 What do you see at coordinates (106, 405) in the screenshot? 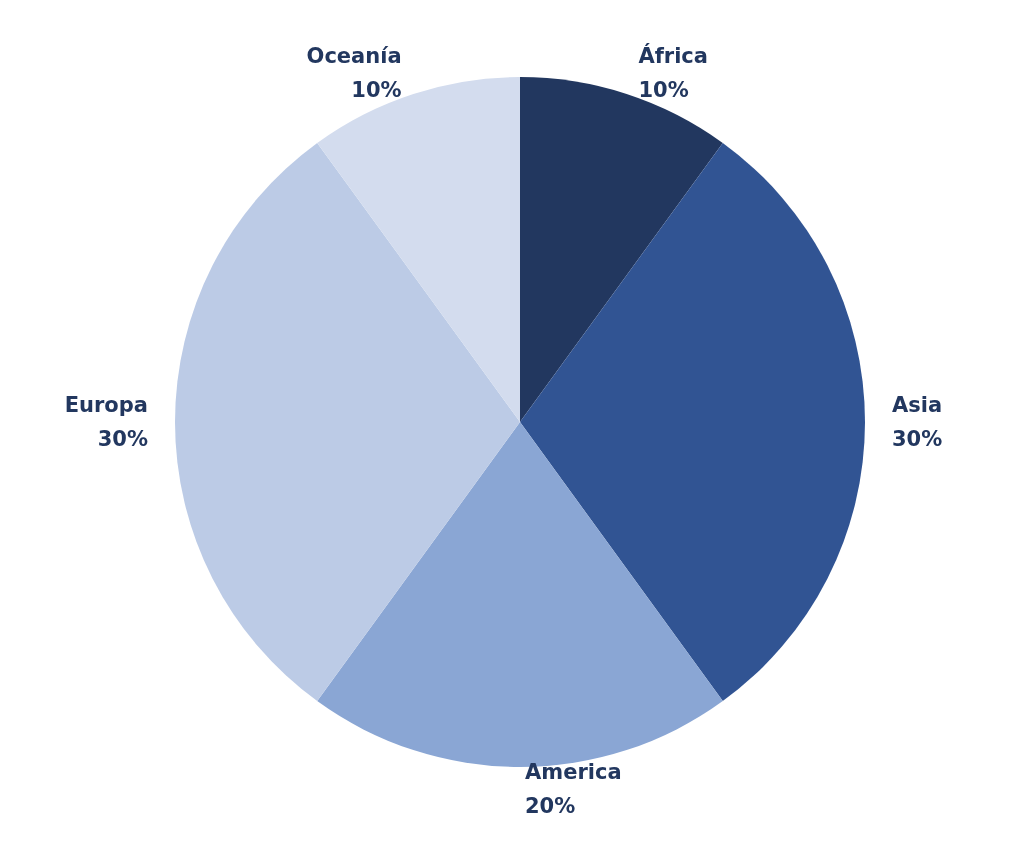
I see `slice-label: Europa` at bounding box center [106, 405].